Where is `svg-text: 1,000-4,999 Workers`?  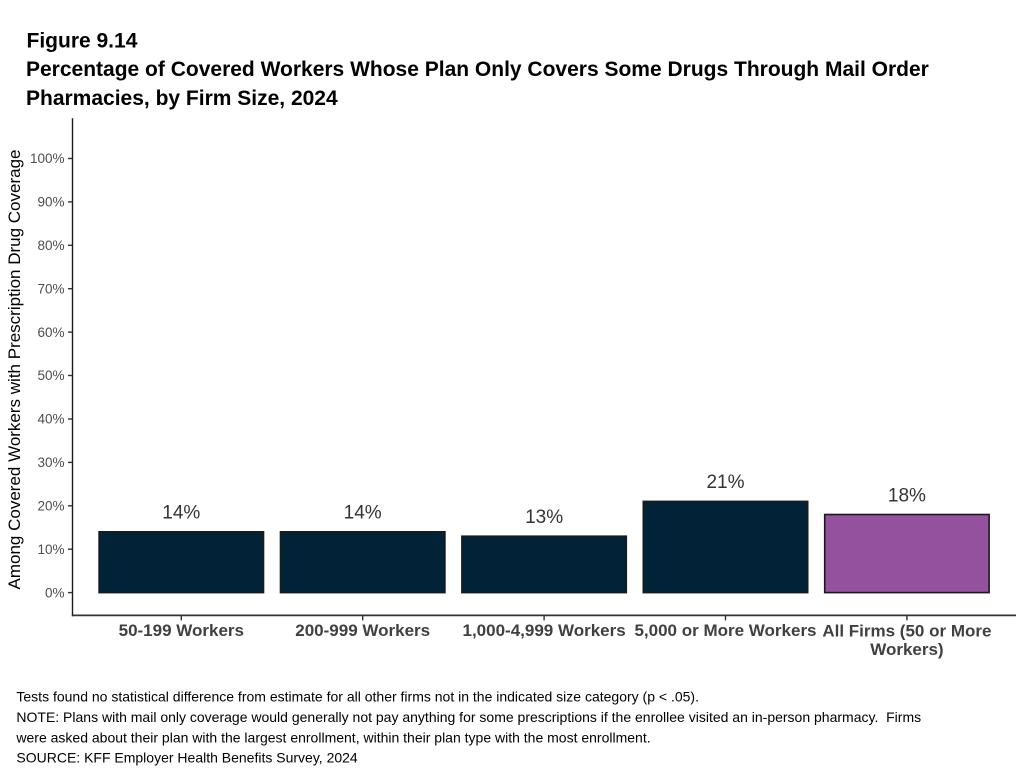
svg-text: 1,000-4,999 Workers is located at coordinates (544, 630).